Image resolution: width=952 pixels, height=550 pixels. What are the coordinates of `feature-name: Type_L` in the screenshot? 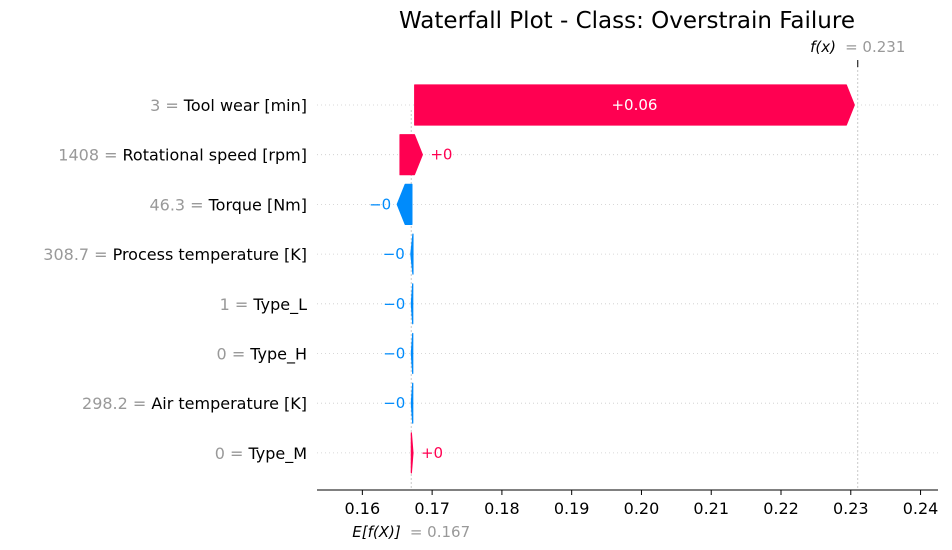 It's located at (279, 305).